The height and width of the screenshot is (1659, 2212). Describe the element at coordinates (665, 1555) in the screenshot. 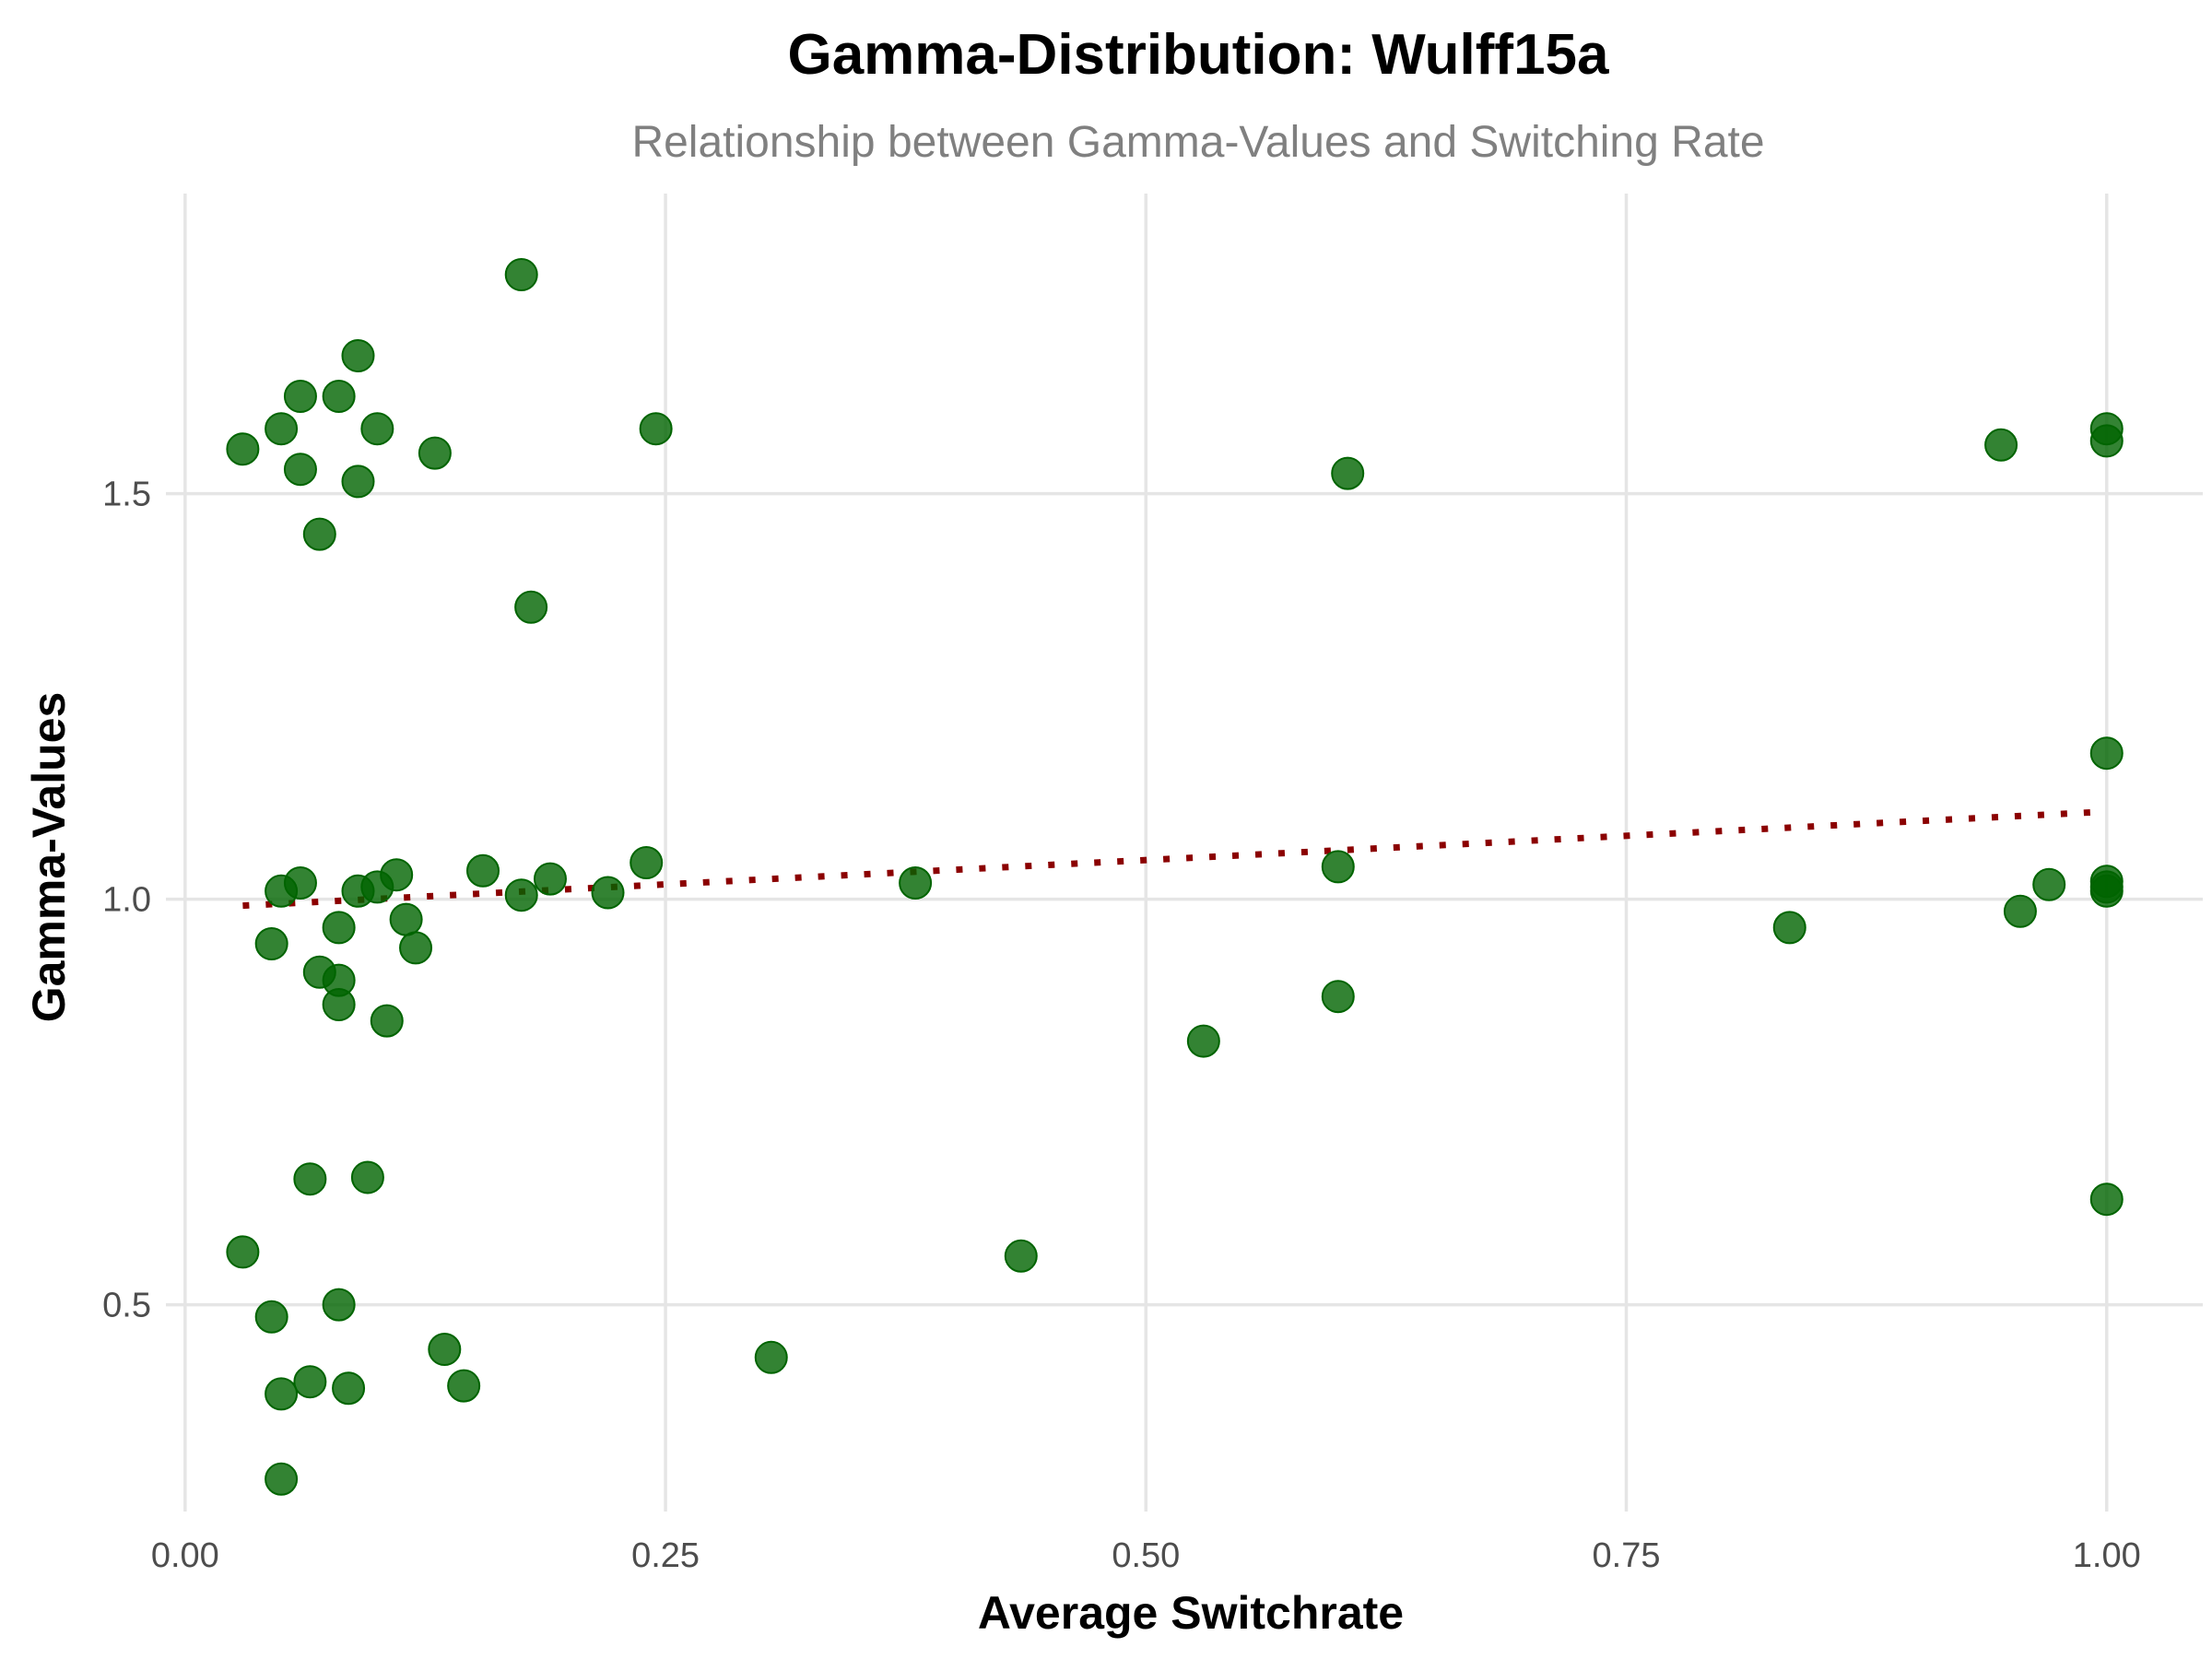

I see `x-tick-label: 0.25` at that location.